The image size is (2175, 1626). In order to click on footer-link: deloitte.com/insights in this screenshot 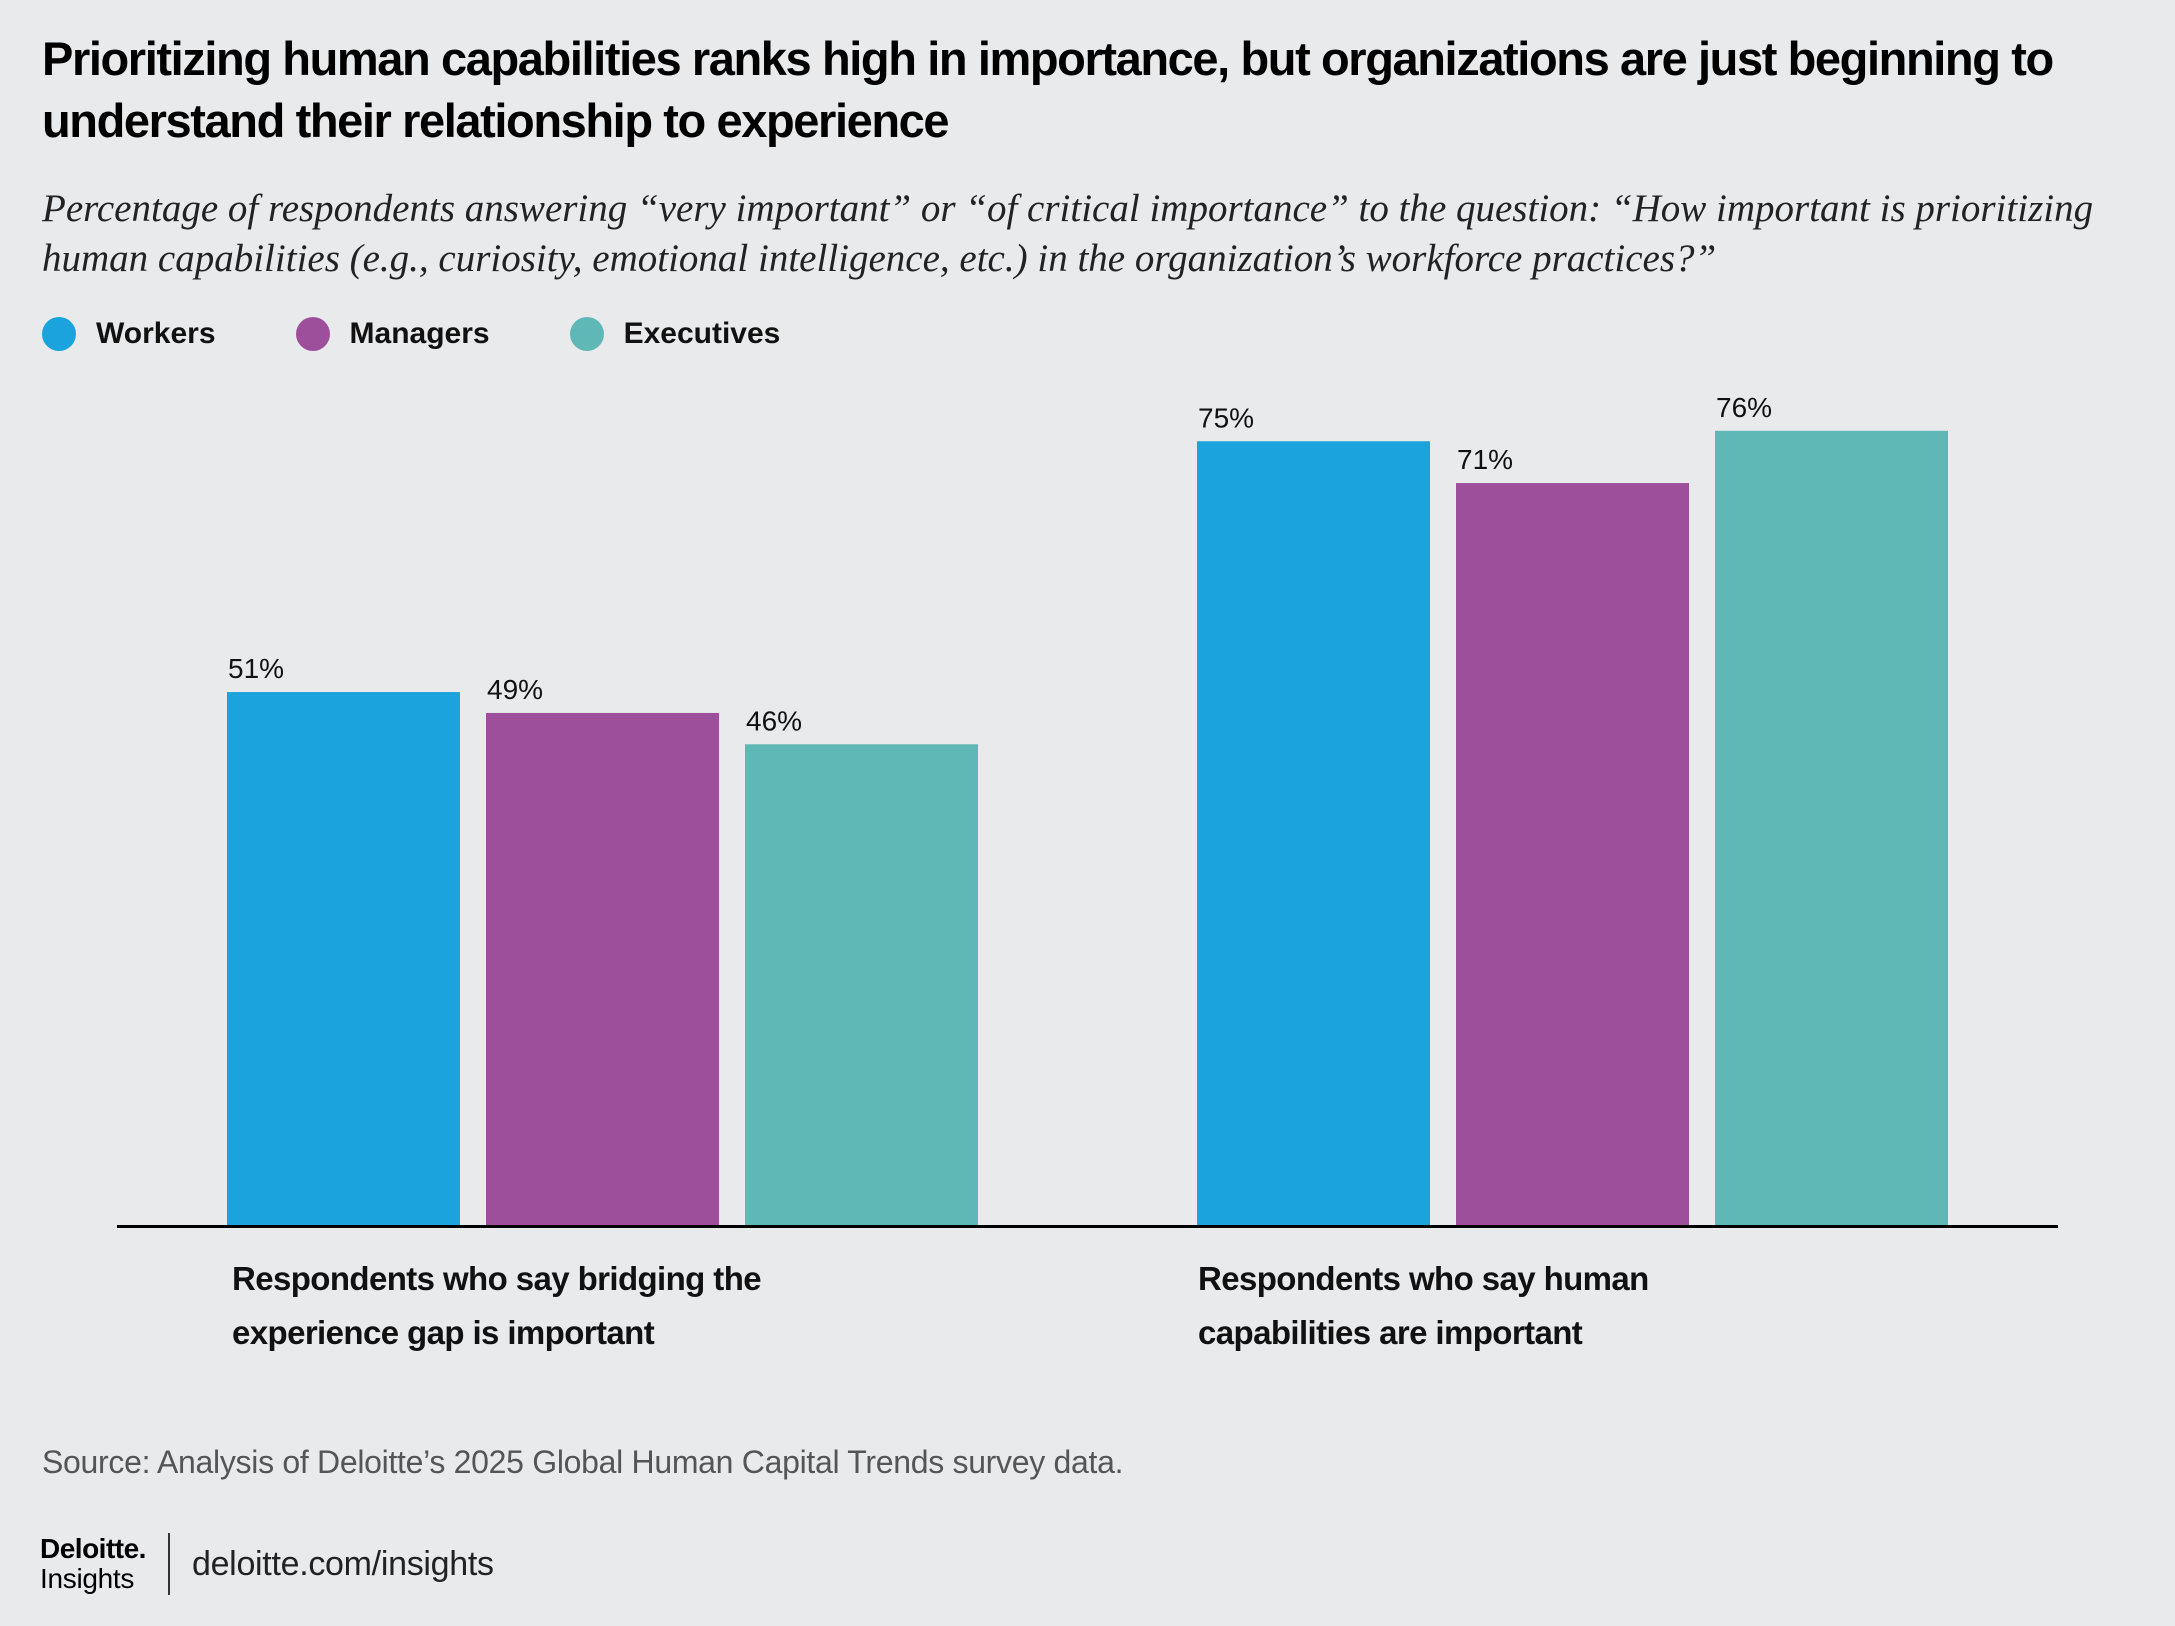, I will do `click(342, 1563)`.